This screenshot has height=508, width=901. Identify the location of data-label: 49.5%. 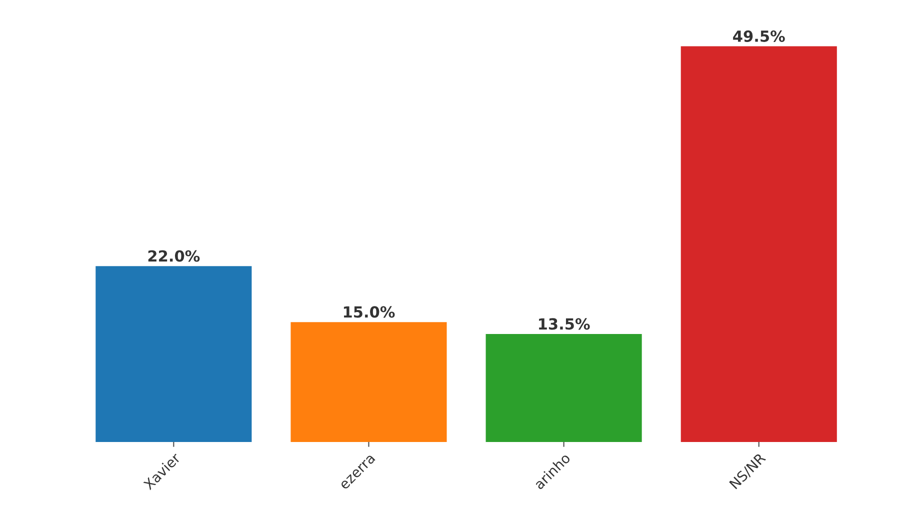
(759, 36).